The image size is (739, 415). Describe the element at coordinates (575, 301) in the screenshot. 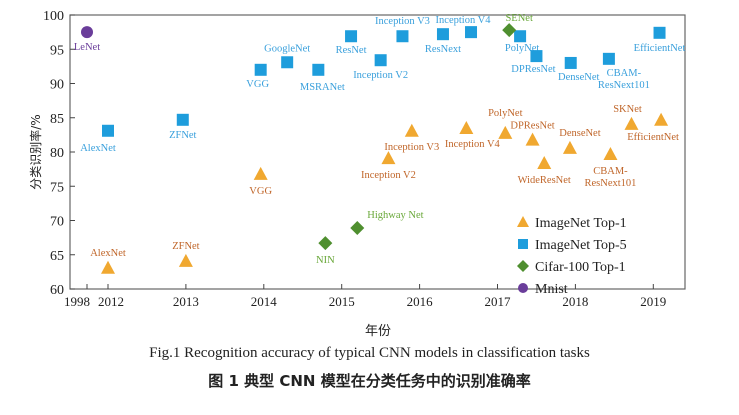

I see `x-tick-label: 2018` at that location.